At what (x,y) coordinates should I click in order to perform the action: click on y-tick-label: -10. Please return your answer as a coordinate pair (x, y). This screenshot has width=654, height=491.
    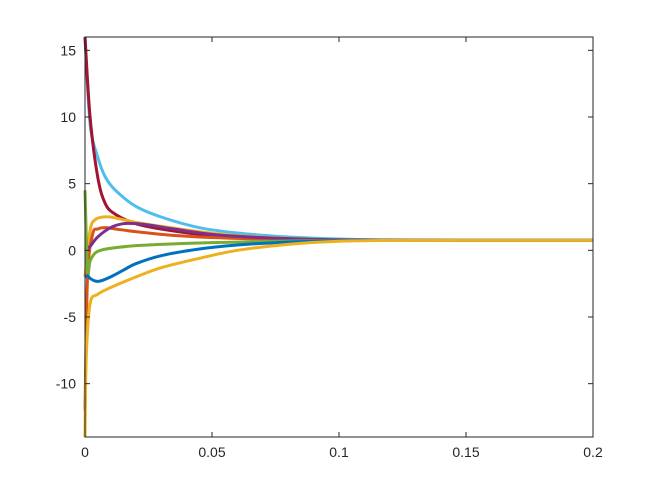
    Looking at the image, I should click on (66, 384).